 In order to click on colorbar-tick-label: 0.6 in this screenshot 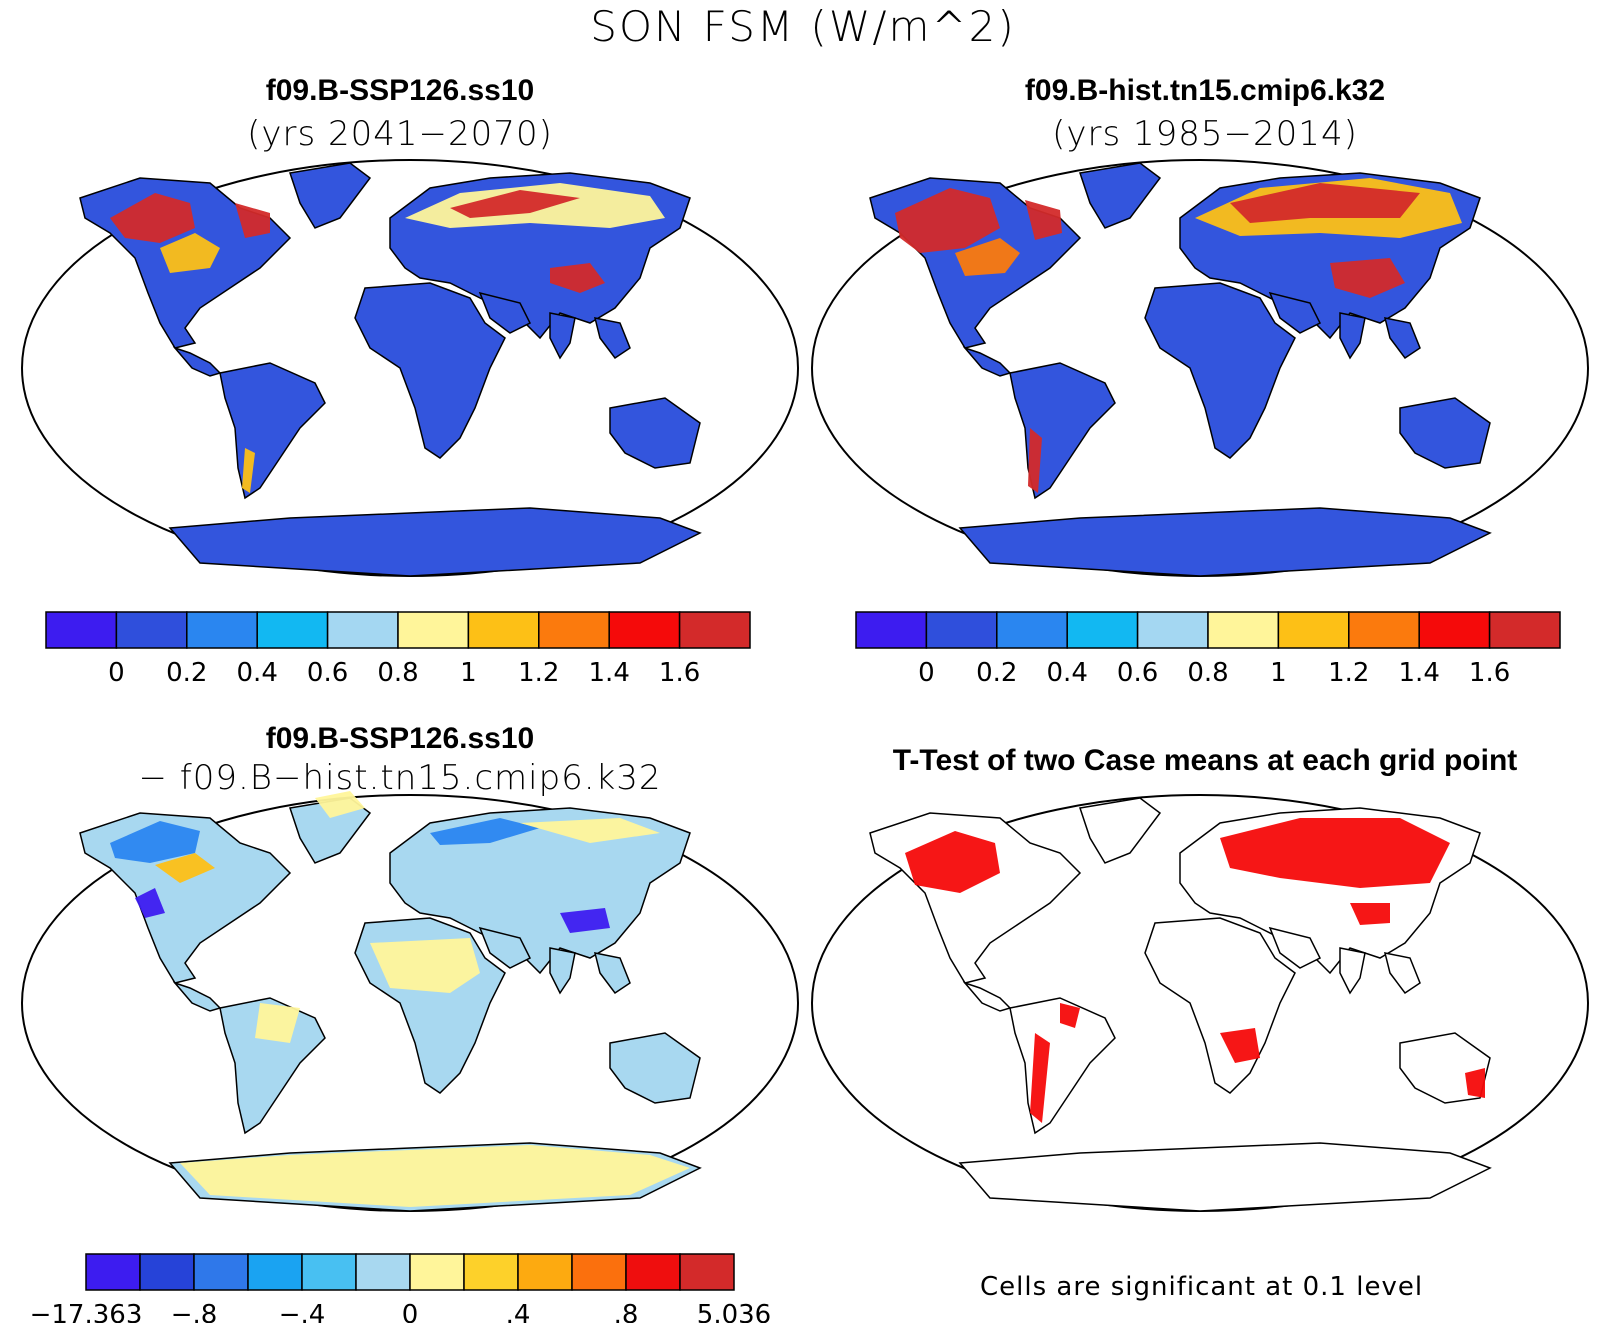, I will do `click(327, 673)`.